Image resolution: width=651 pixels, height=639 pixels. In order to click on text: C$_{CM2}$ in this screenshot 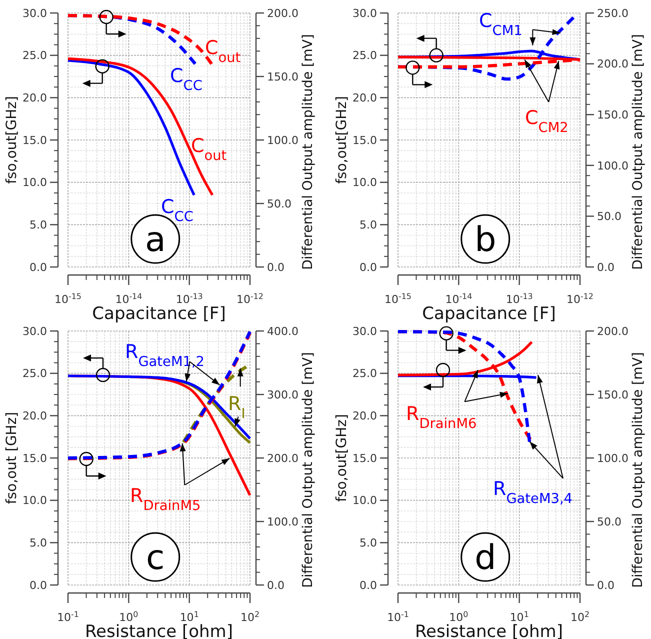, I will do `click(546, 121)`.